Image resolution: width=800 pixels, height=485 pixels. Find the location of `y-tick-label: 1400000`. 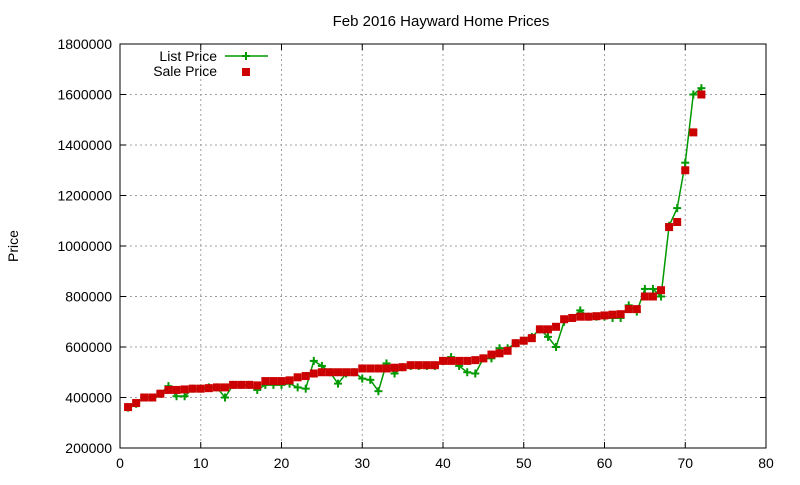

y-tick-label: 1400000 is located at coordinates (84, 145).